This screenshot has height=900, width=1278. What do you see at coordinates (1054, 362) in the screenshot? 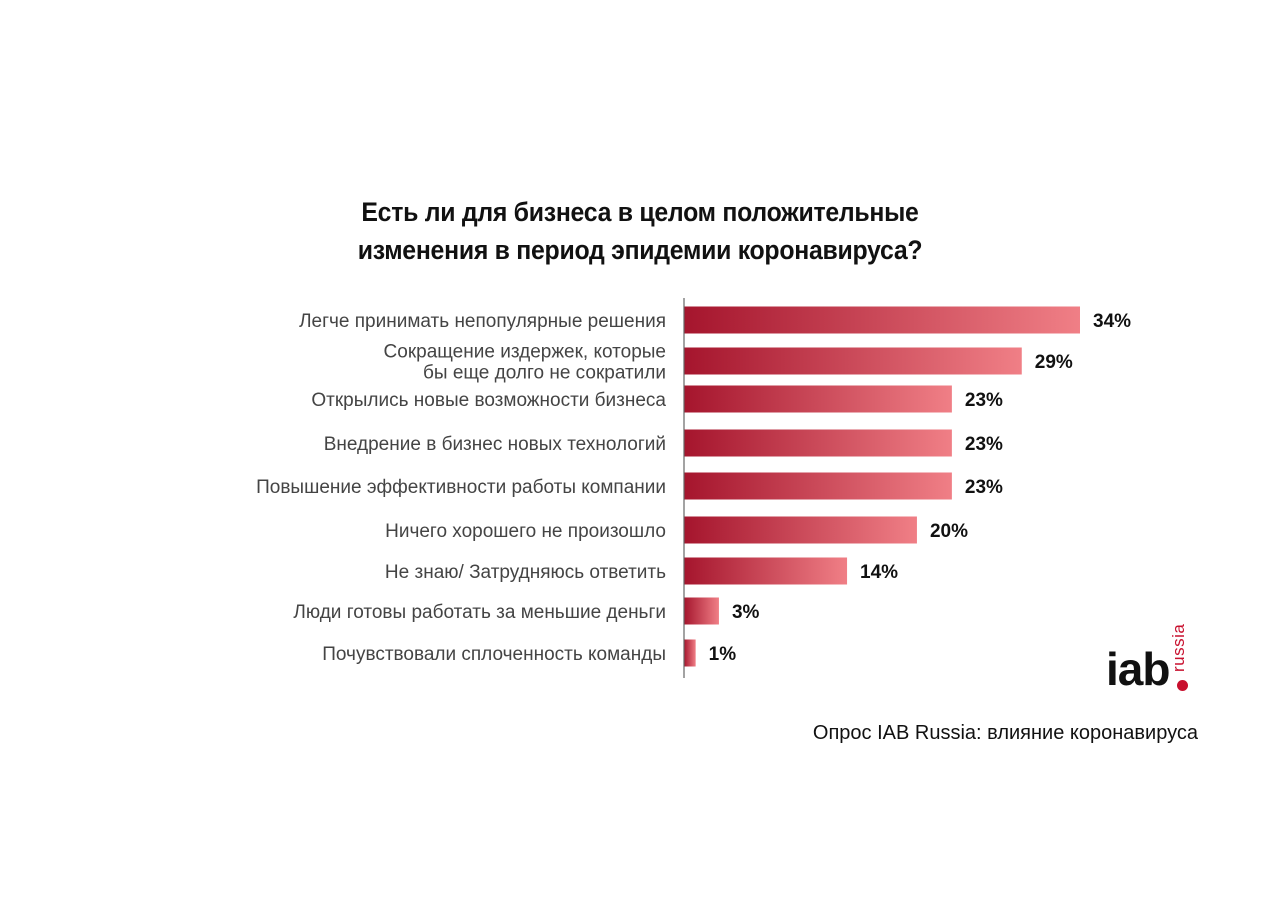
I see `value-label-1: 29%` at bounding box center [1054, 362].